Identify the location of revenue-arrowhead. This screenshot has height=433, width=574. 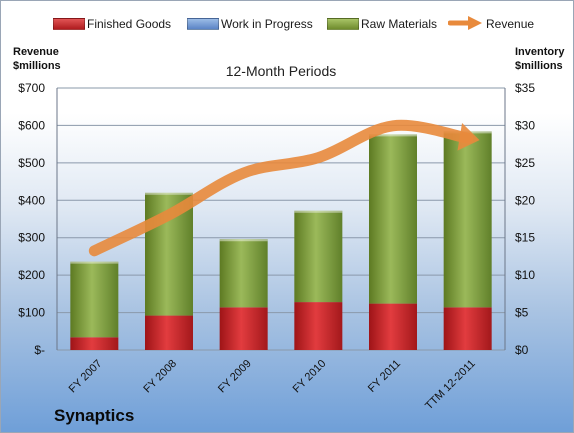
(468, 137).